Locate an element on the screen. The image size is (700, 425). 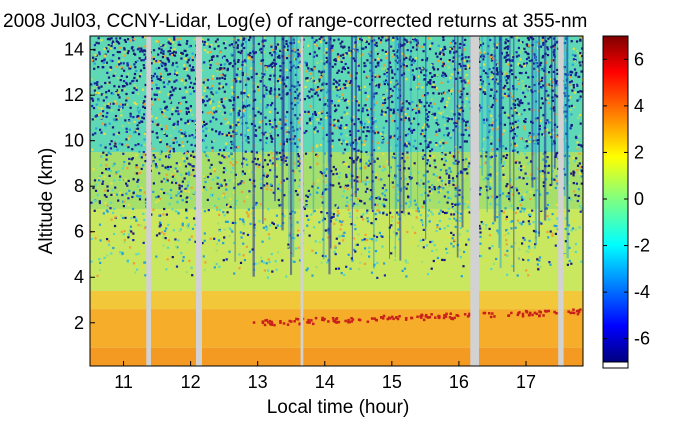
colorbar-tick-label: -6 is located at coordinates (642, 339).